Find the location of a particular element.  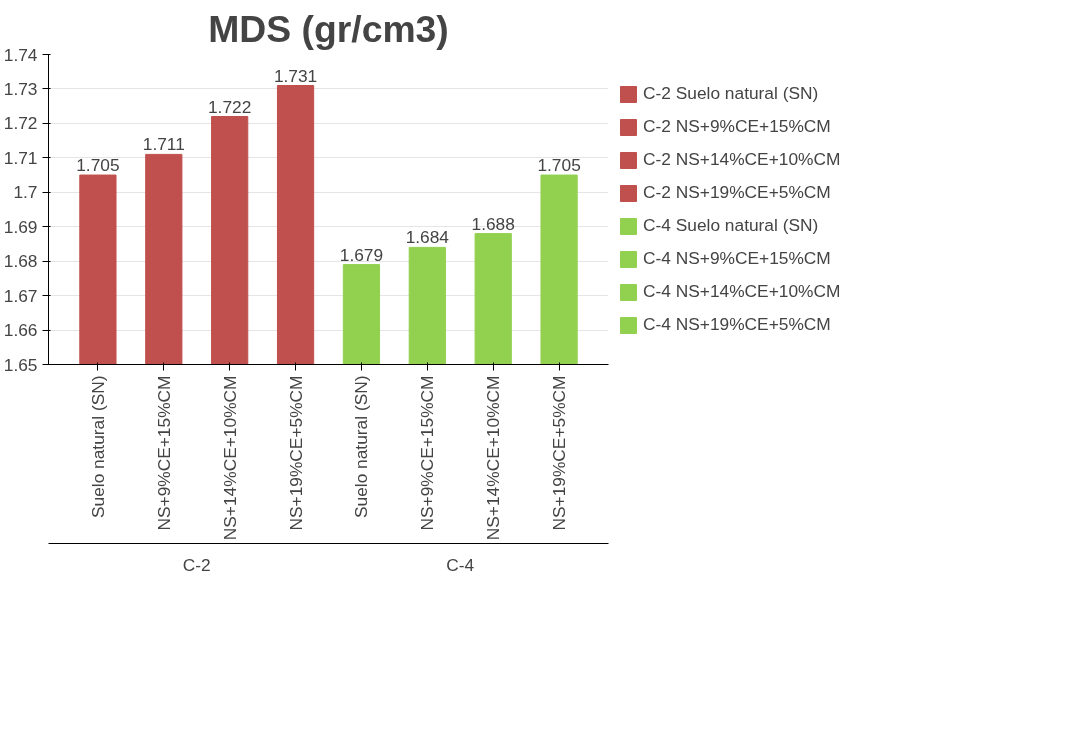

legend-label: C-2 NS+14%CE+10%CM is located at coordinates (742, 159).